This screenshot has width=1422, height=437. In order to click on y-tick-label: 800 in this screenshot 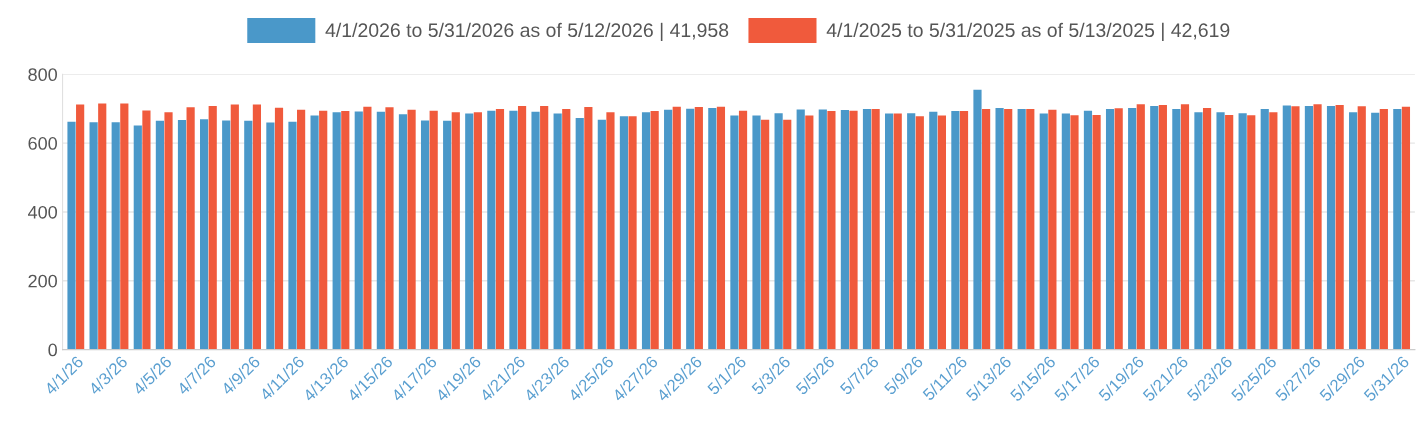, I will do `click(42, 75)`.